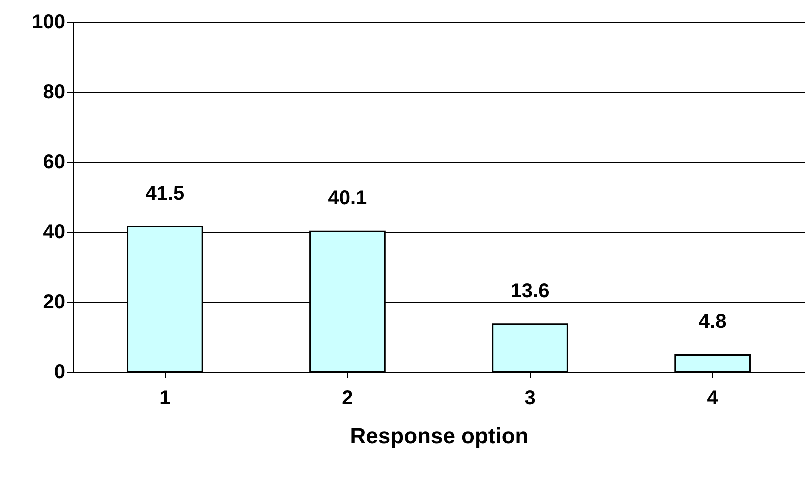 This screenshot has height=477, width=805. What do you see at coordinates (165, 193) in the screenshot?
I see `data-label: 41.5` at bounding box center [165, 193].